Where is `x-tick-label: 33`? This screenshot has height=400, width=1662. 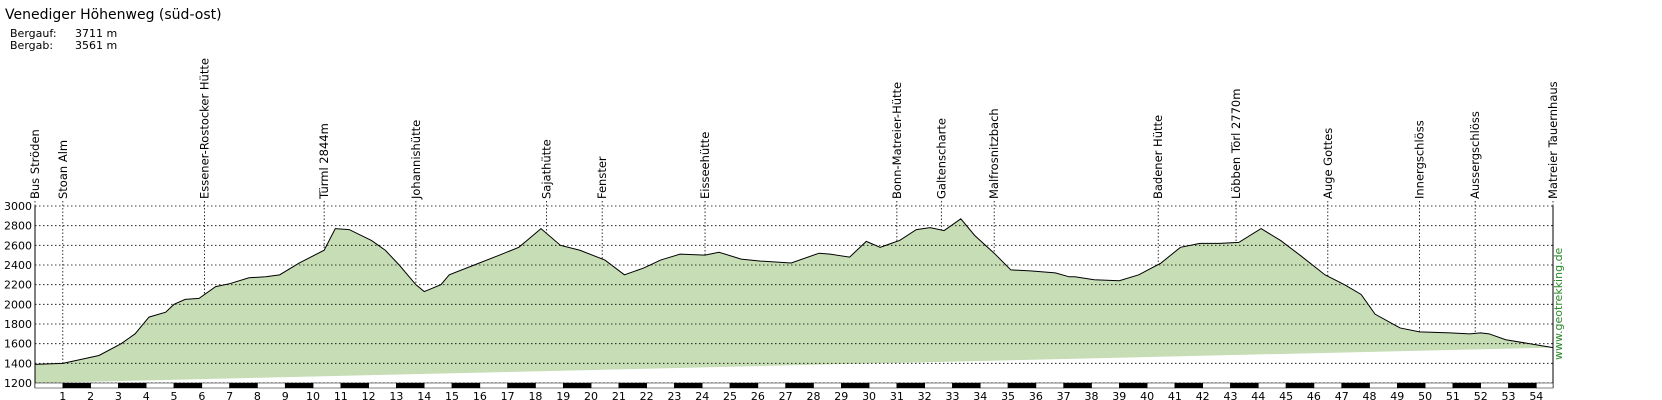
x-tick-label: 33 is located at coordinates (952, 395).